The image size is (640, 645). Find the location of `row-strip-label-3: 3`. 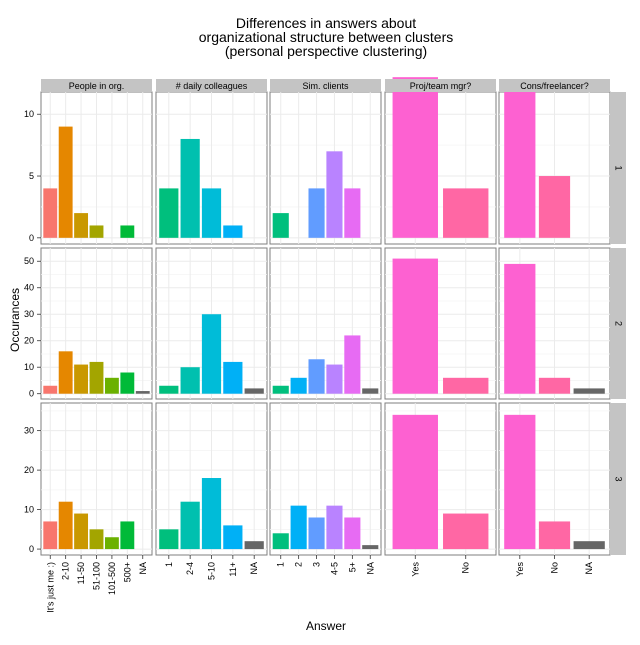

row-strip-label-3: 3 is located at coordinates (619, 478).